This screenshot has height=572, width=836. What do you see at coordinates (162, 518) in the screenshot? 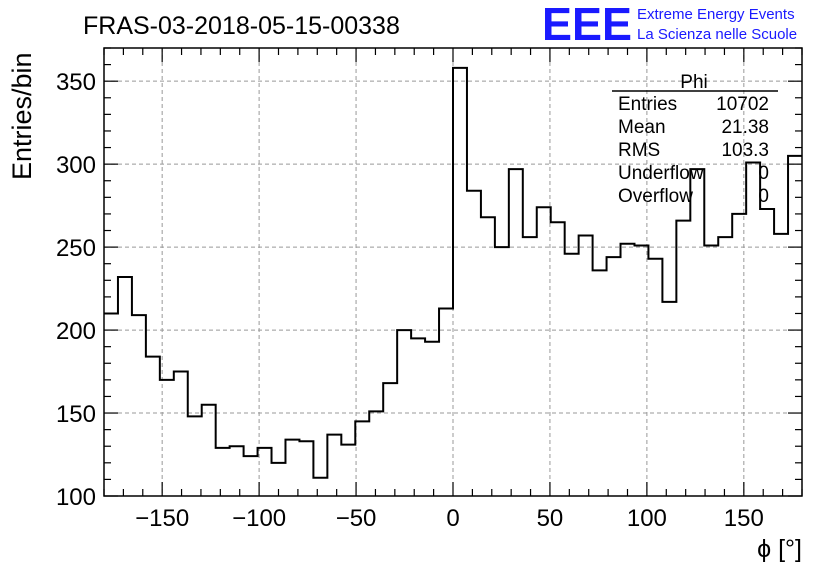
I see `x-tick-label: −150` at bounding box center [162, 518].